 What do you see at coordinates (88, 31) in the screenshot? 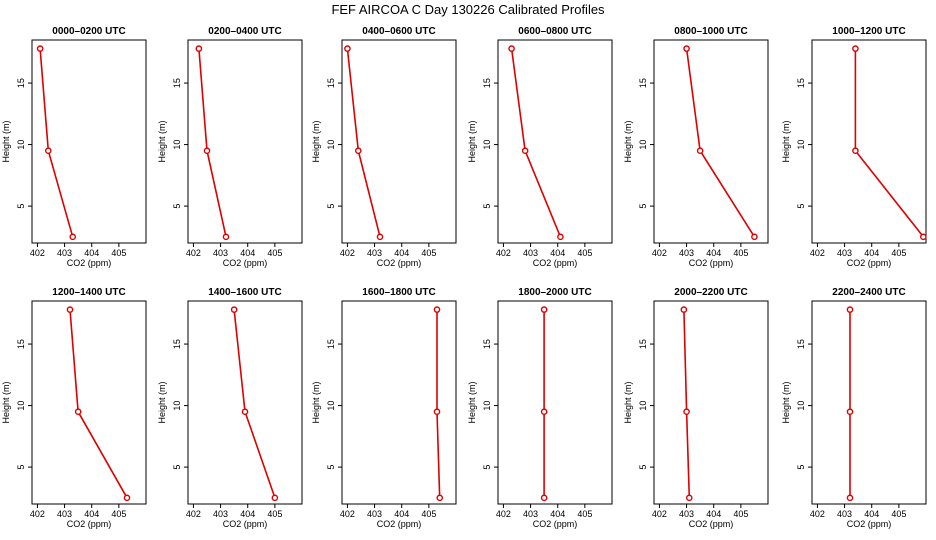
I see `panel-title: 0000–0200 UTC` at bounding box center [88, 31].